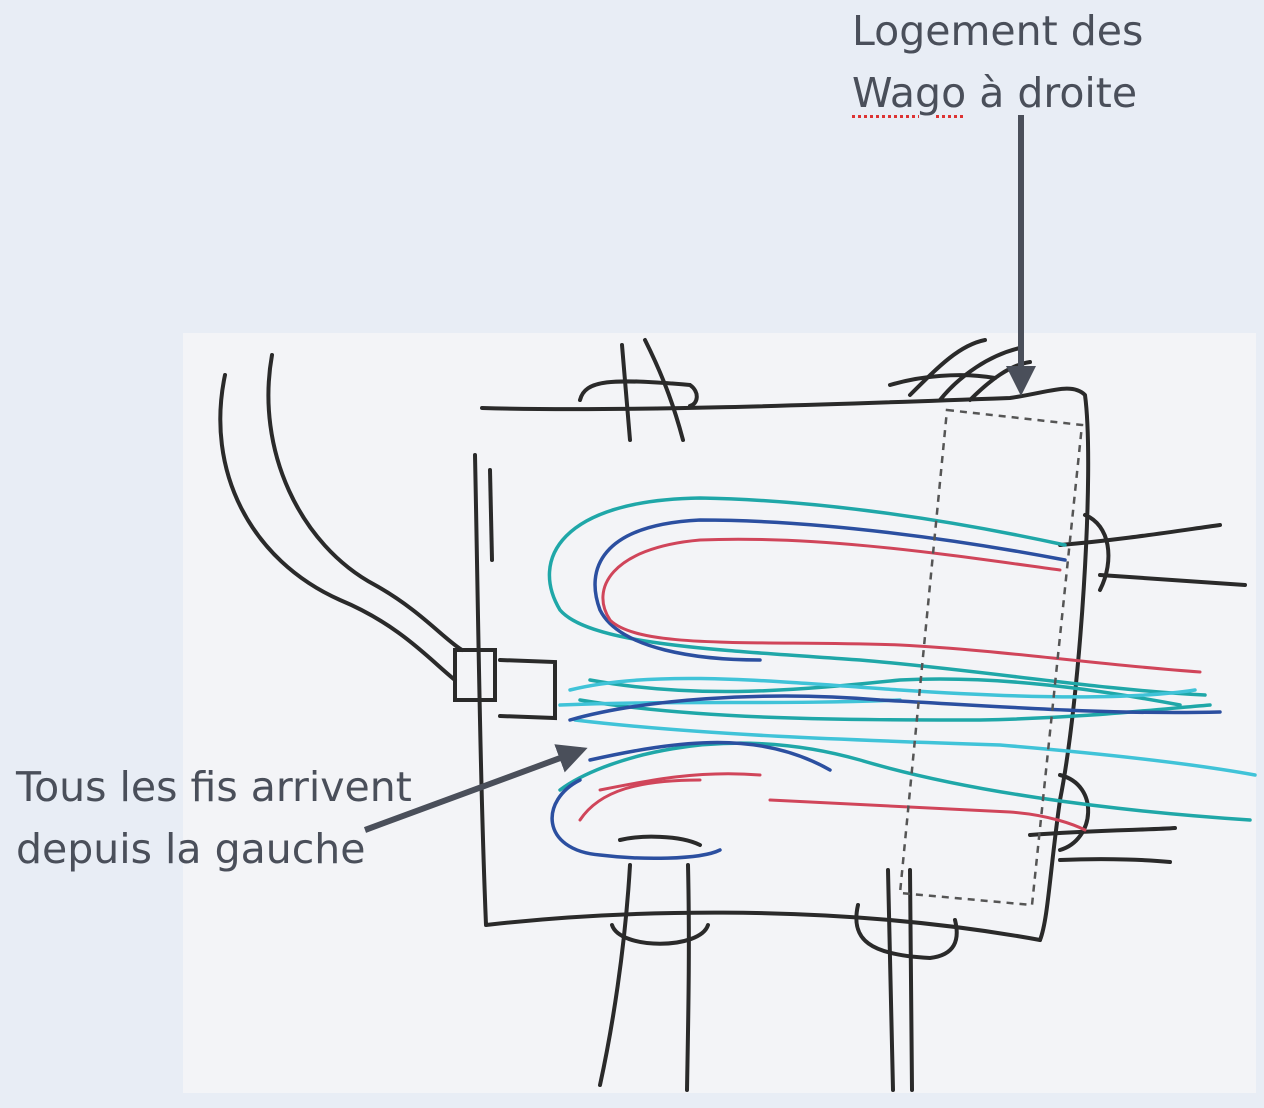  Describe the element at coordinates (991, 657) in the screenshot. I see `wago-housing-outline` at that location.